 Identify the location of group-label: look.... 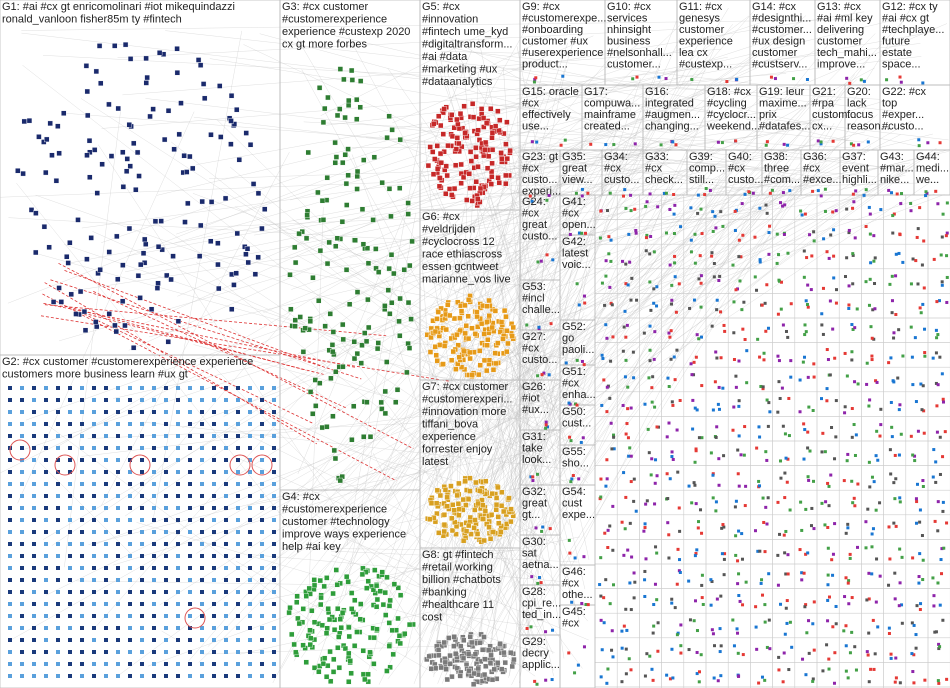
(536, 460).